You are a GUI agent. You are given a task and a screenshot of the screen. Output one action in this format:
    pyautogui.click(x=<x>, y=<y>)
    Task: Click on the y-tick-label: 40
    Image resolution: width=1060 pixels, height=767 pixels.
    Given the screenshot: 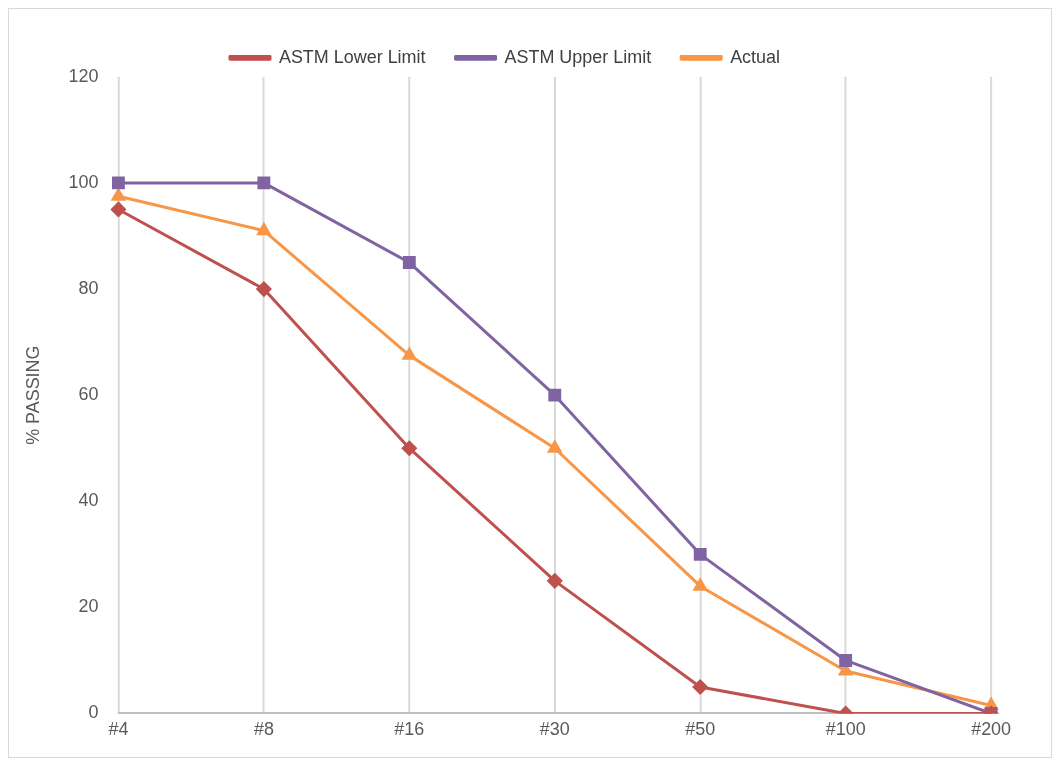 What is the action you would take?
    pyautogui.click(x=88, y=500)
    